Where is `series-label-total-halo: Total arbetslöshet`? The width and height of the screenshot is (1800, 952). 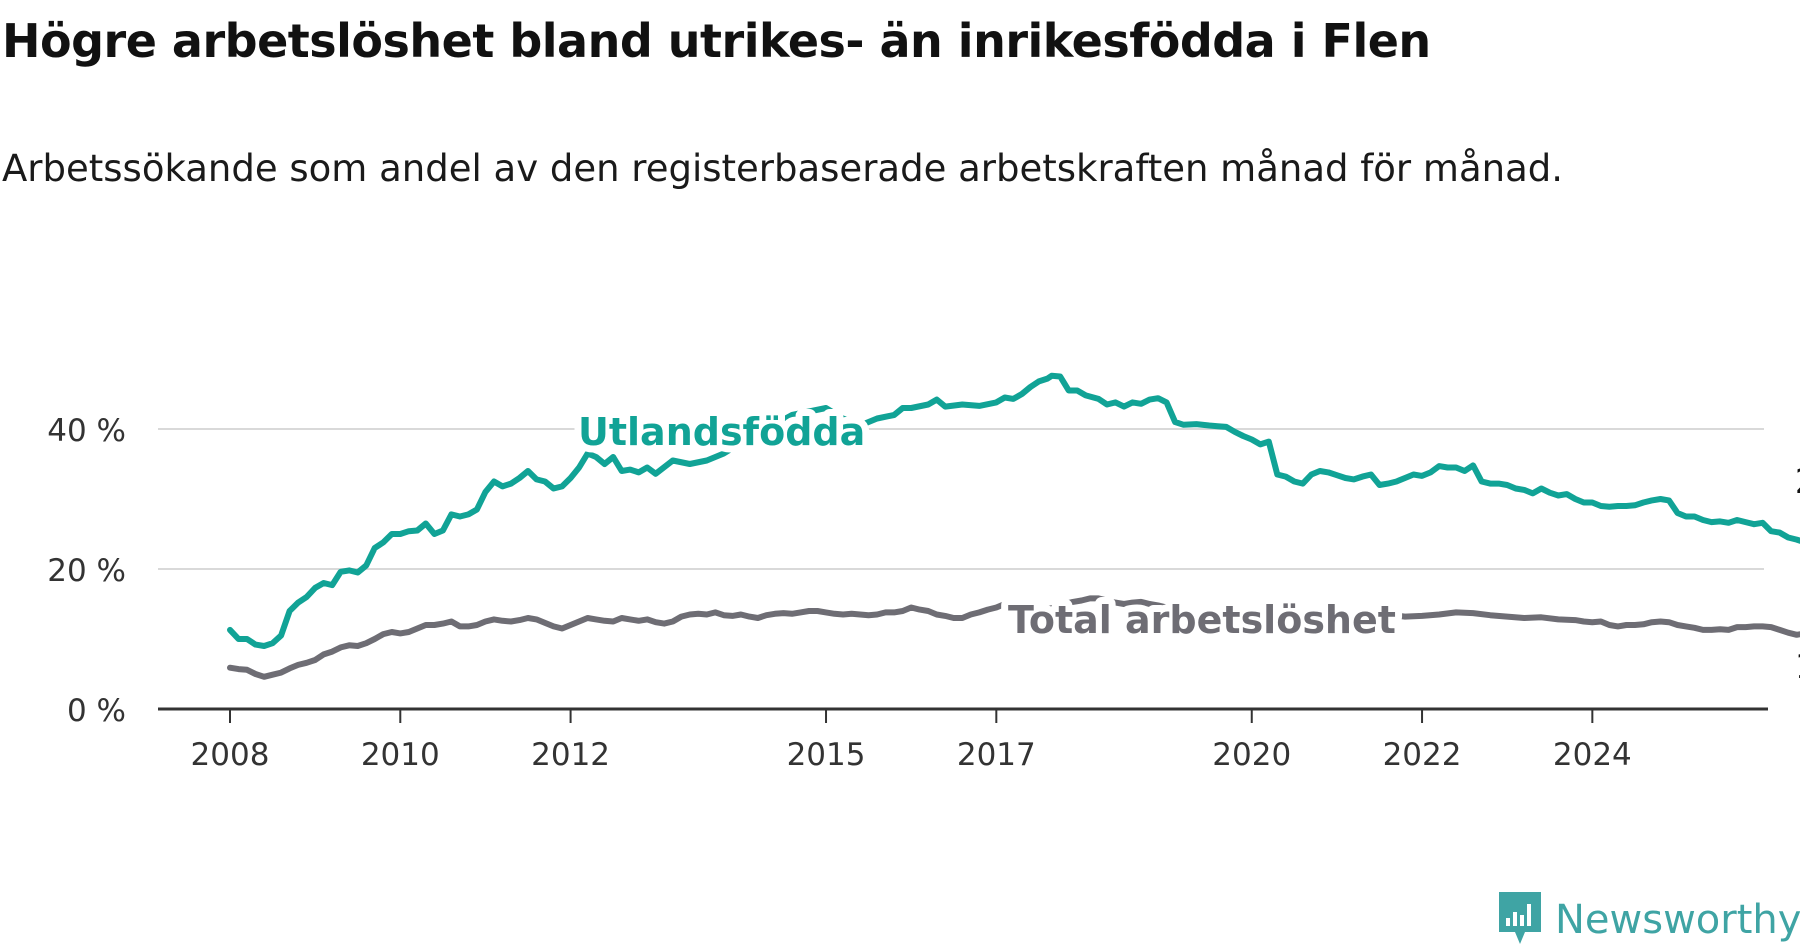
series-label-total-halo: Total arbetslöshet is located at coordinates (1202, 620).